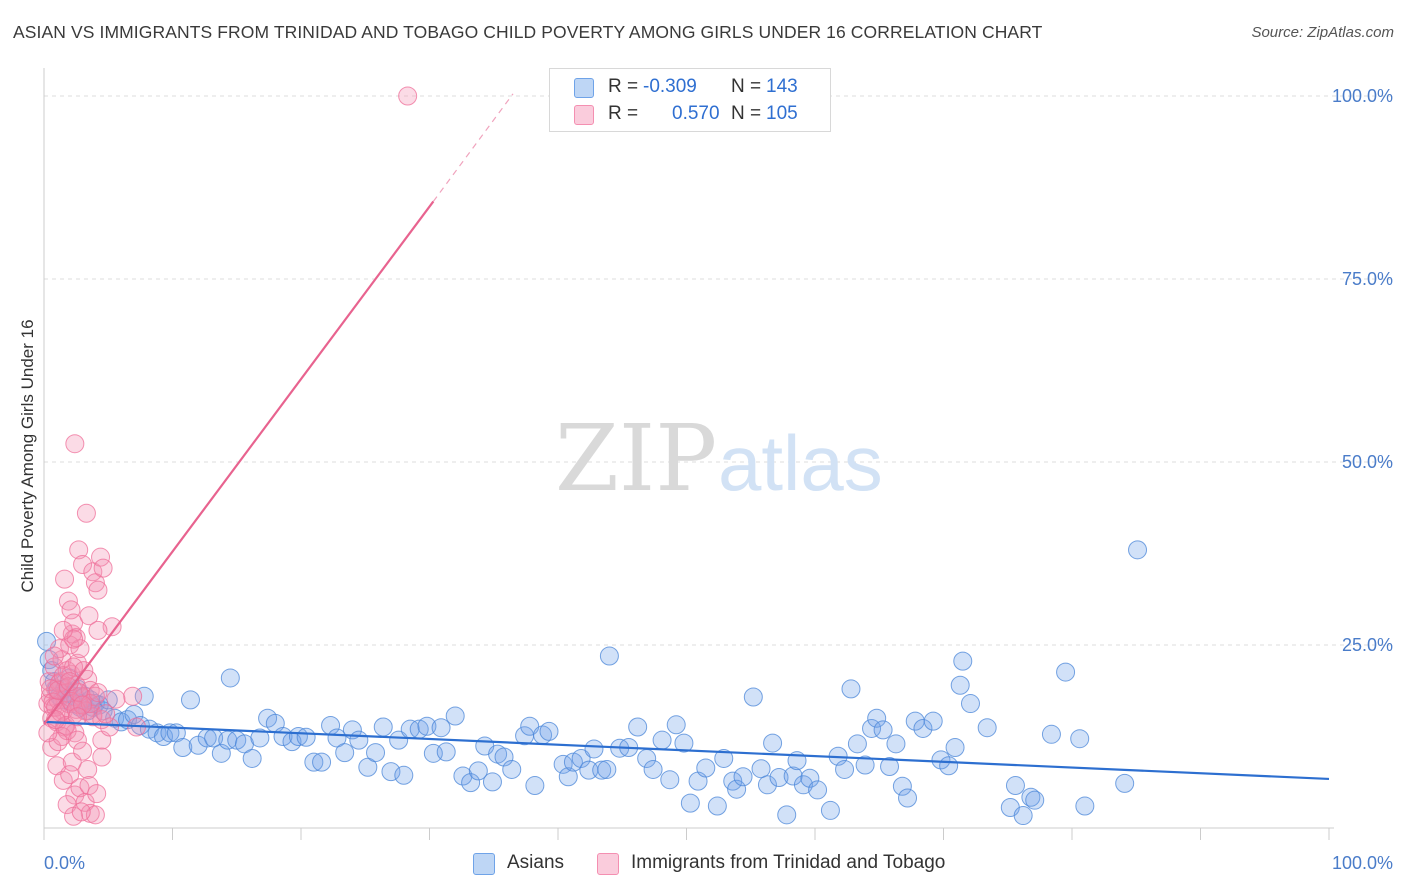  Describe the element at coordinates (473, 147) in the screenshot. I see `trend-line-trinidad-extension` at that location.